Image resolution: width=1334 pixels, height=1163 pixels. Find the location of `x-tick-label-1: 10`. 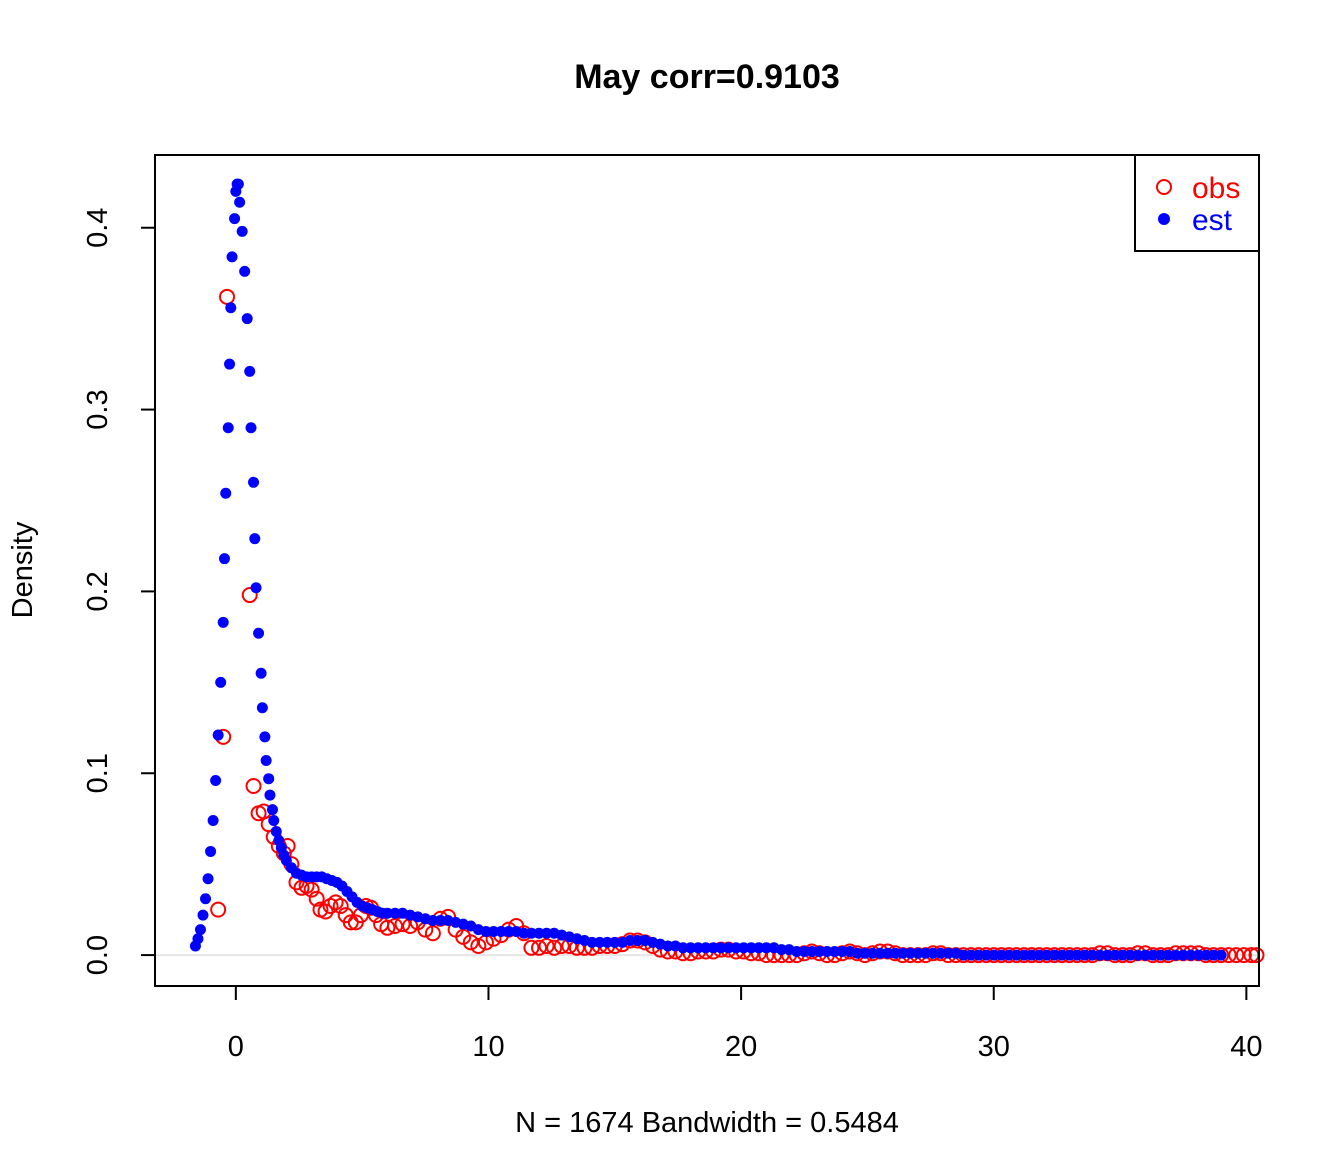

x-tick-label-1: 10 is located at coordinates (488, 1047).